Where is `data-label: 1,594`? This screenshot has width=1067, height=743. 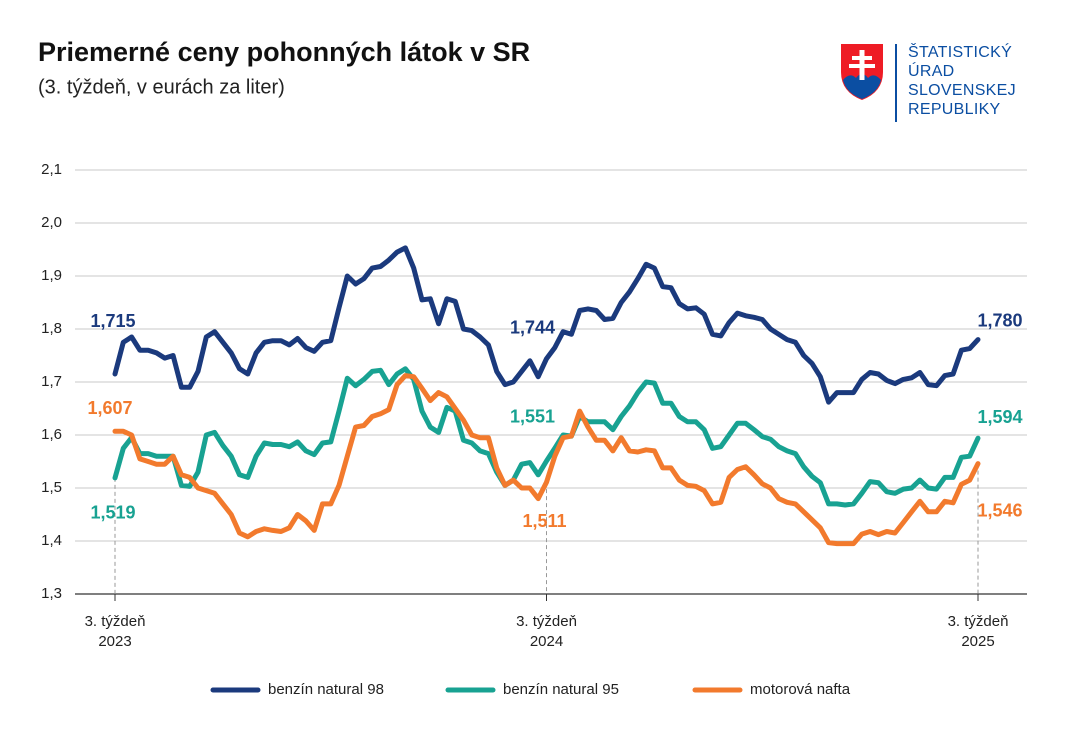 data-label: 1,594 is located at coordinates (999, 417).